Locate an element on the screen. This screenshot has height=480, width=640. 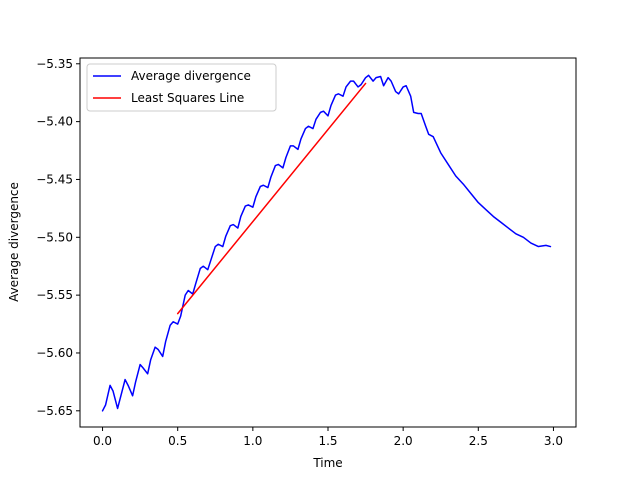
y-axis-title: Average divergence is located at coordinates (14, 242).